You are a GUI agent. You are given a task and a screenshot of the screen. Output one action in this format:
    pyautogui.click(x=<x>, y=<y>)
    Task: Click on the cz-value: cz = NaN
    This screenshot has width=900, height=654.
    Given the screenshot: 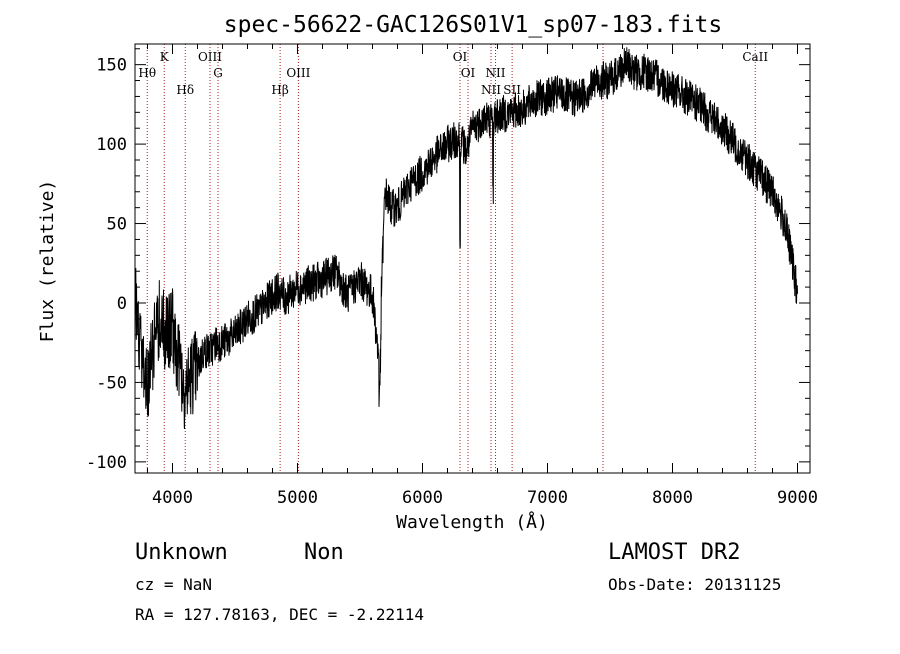 What is the action you would take?
    pyautogui.click(x=173, y=584)
    